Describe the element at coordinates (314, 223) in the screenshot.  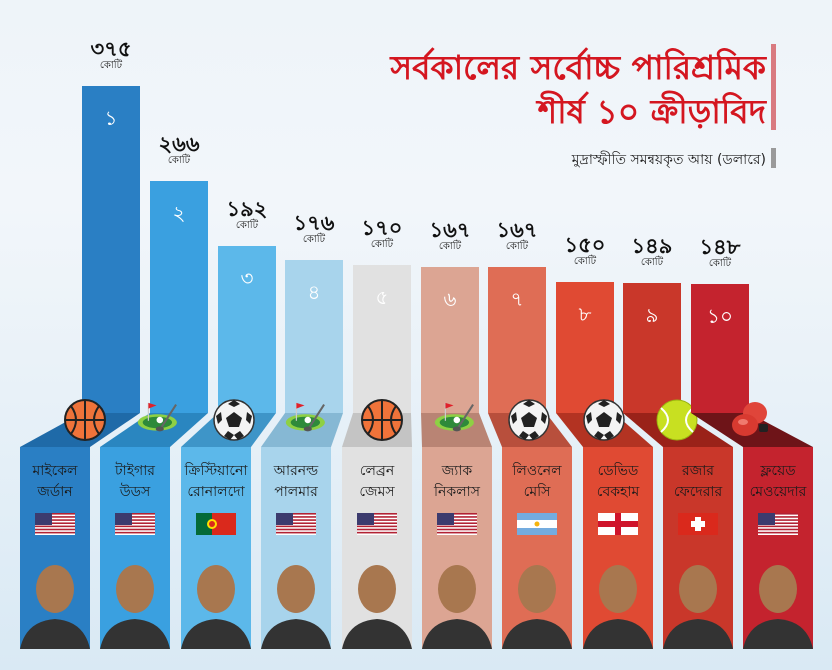
I see `value-number: ১৭৬` at that location.